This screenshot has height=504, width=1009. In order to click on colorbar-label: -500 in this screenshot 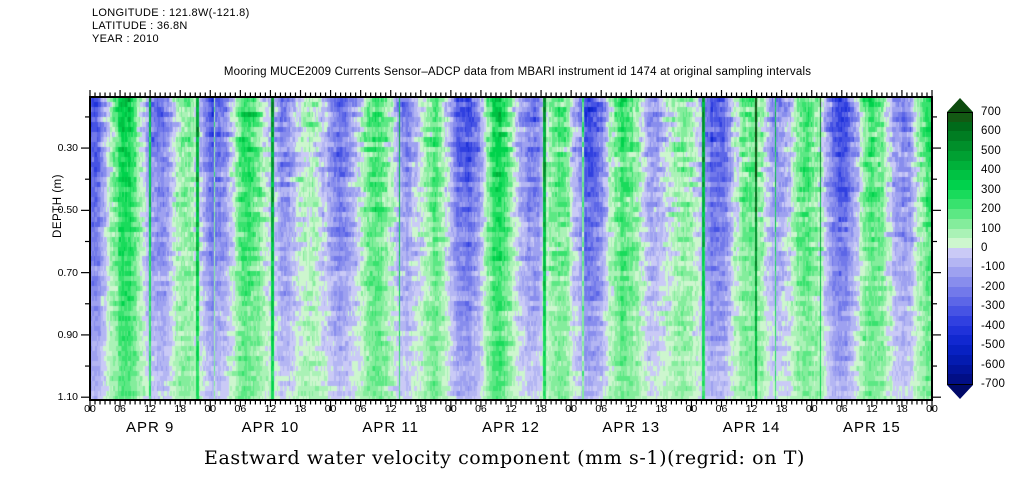, I will do `click(993, 345)`.